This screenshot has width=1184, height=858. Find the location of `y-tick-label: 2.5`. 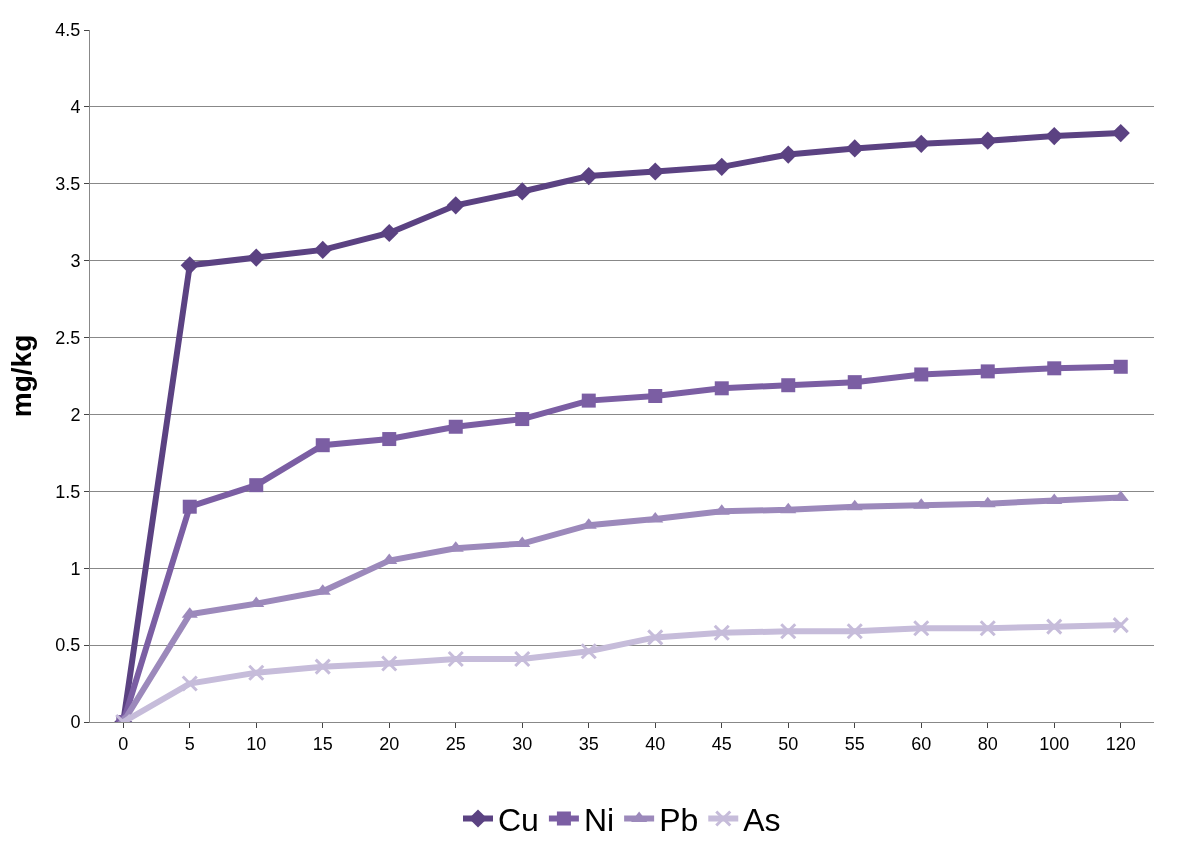

y-tick-label: 2.5 is located at coordinates (68, 337).